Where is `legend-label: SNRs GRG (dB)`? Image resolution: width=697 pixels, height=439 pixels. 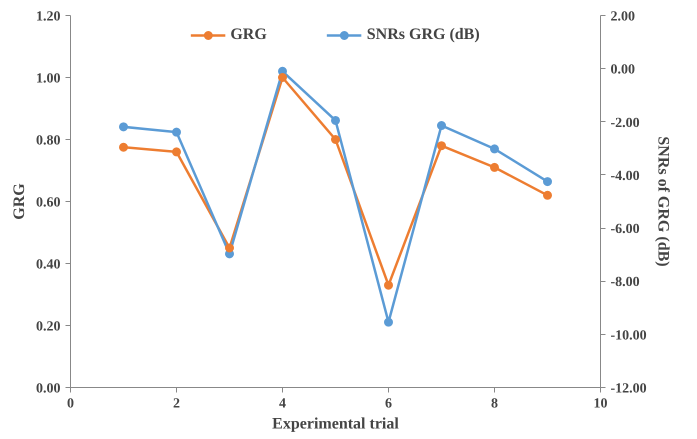
legend-label: SNRs GRG (dB) is located at coordinates (423, 35).